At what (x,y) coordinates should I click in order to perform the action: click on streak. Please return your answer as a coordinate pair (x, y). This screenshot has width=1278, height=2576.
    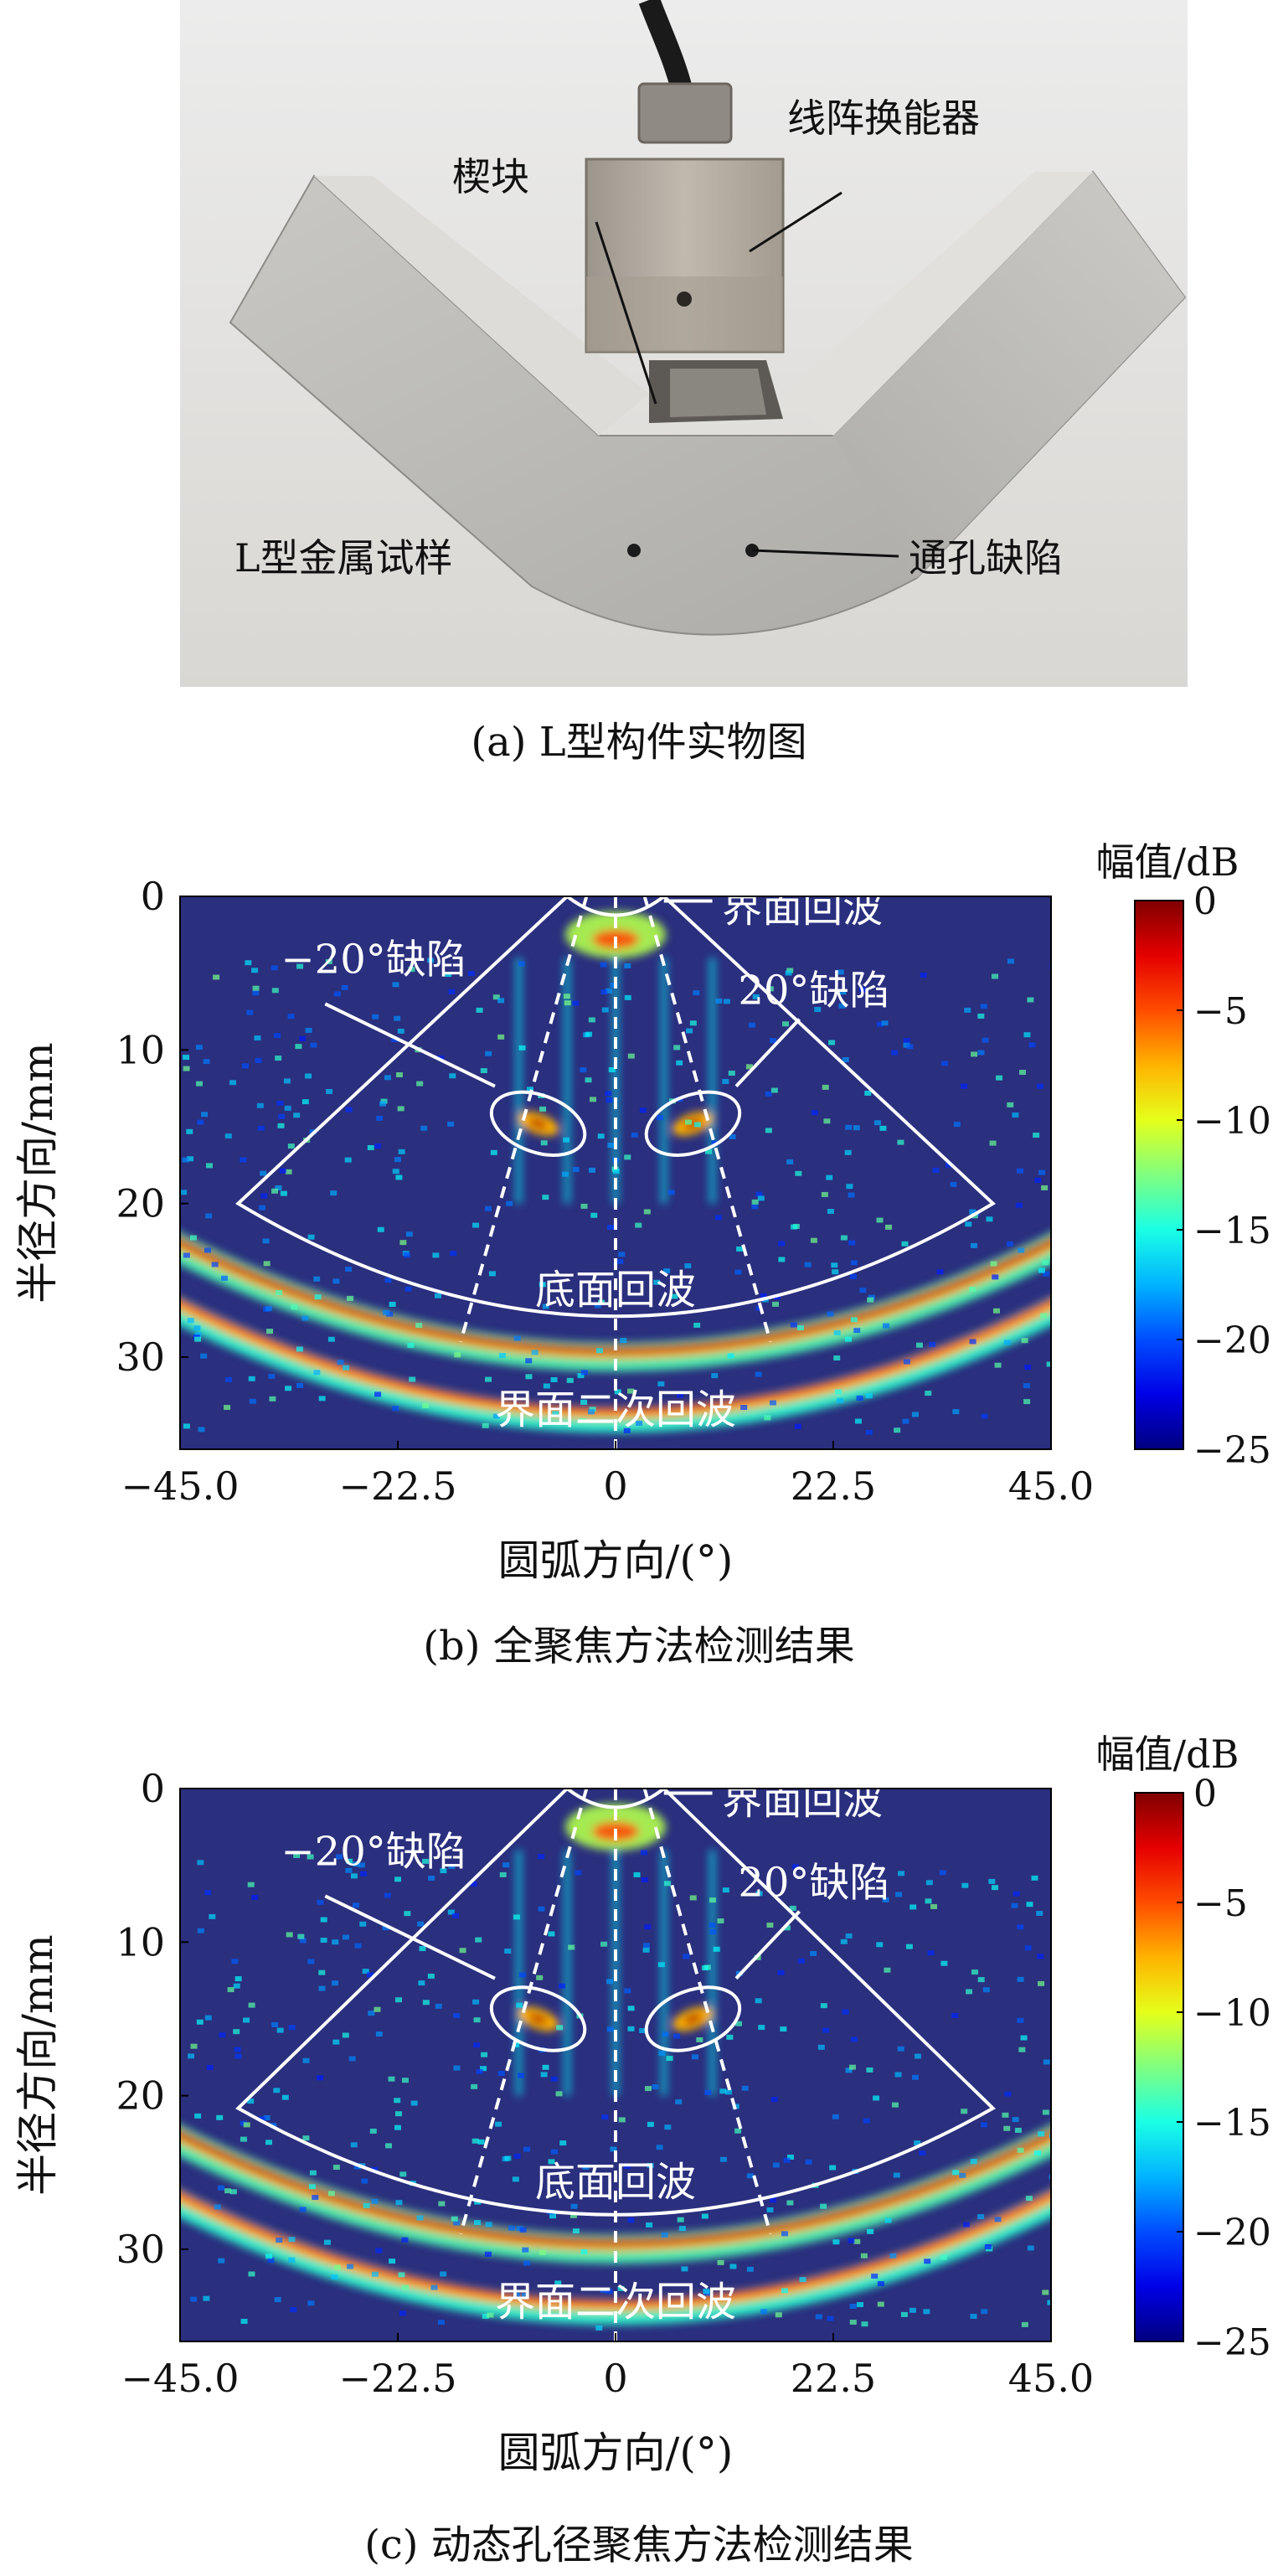
    Looking at the image, I should click on (567, 1081).